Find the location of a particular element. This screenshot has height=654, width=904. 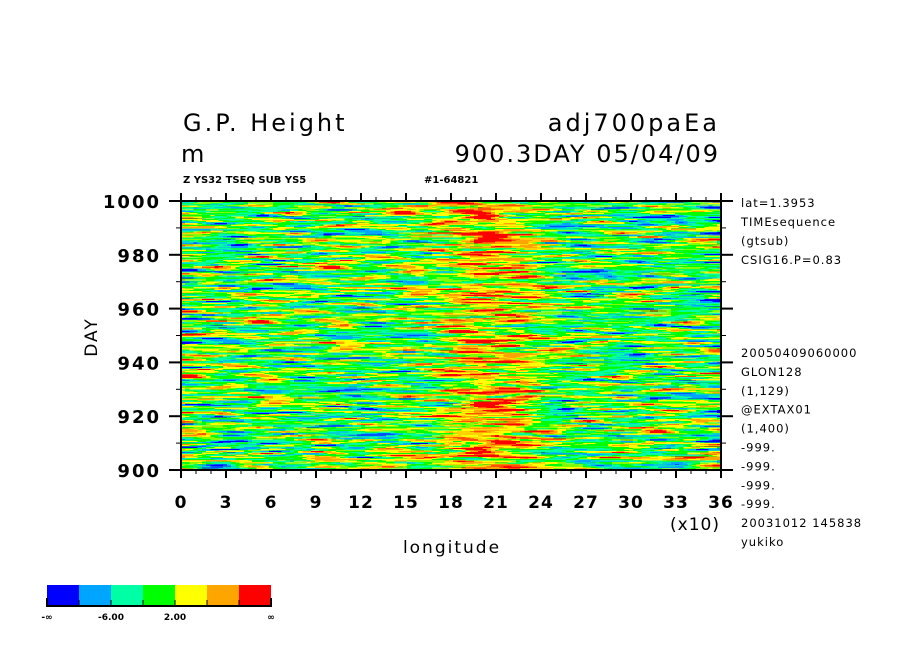

info-line: (1,129) is located at coordinates (765, 391).